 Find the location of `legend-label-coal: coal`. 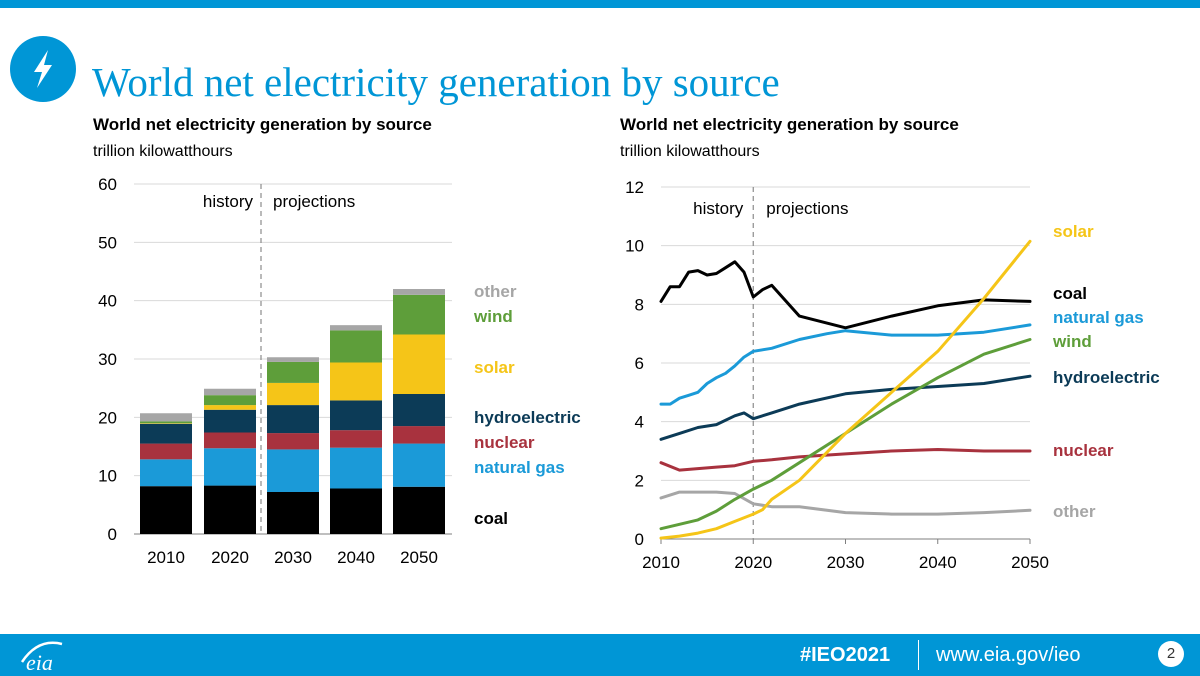

legend-label-coal: coal is located at coordinates (491, 518).